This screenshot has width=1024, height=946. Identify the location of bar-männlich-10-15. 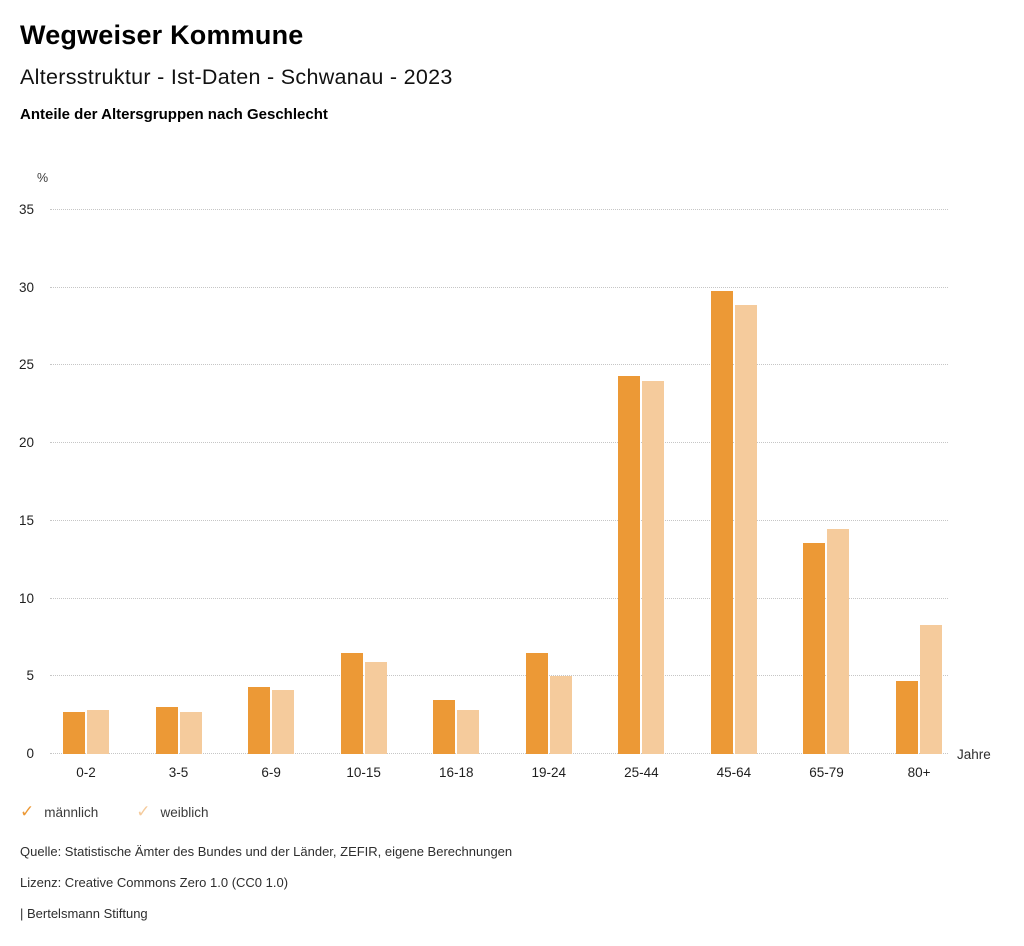
(351, 703).